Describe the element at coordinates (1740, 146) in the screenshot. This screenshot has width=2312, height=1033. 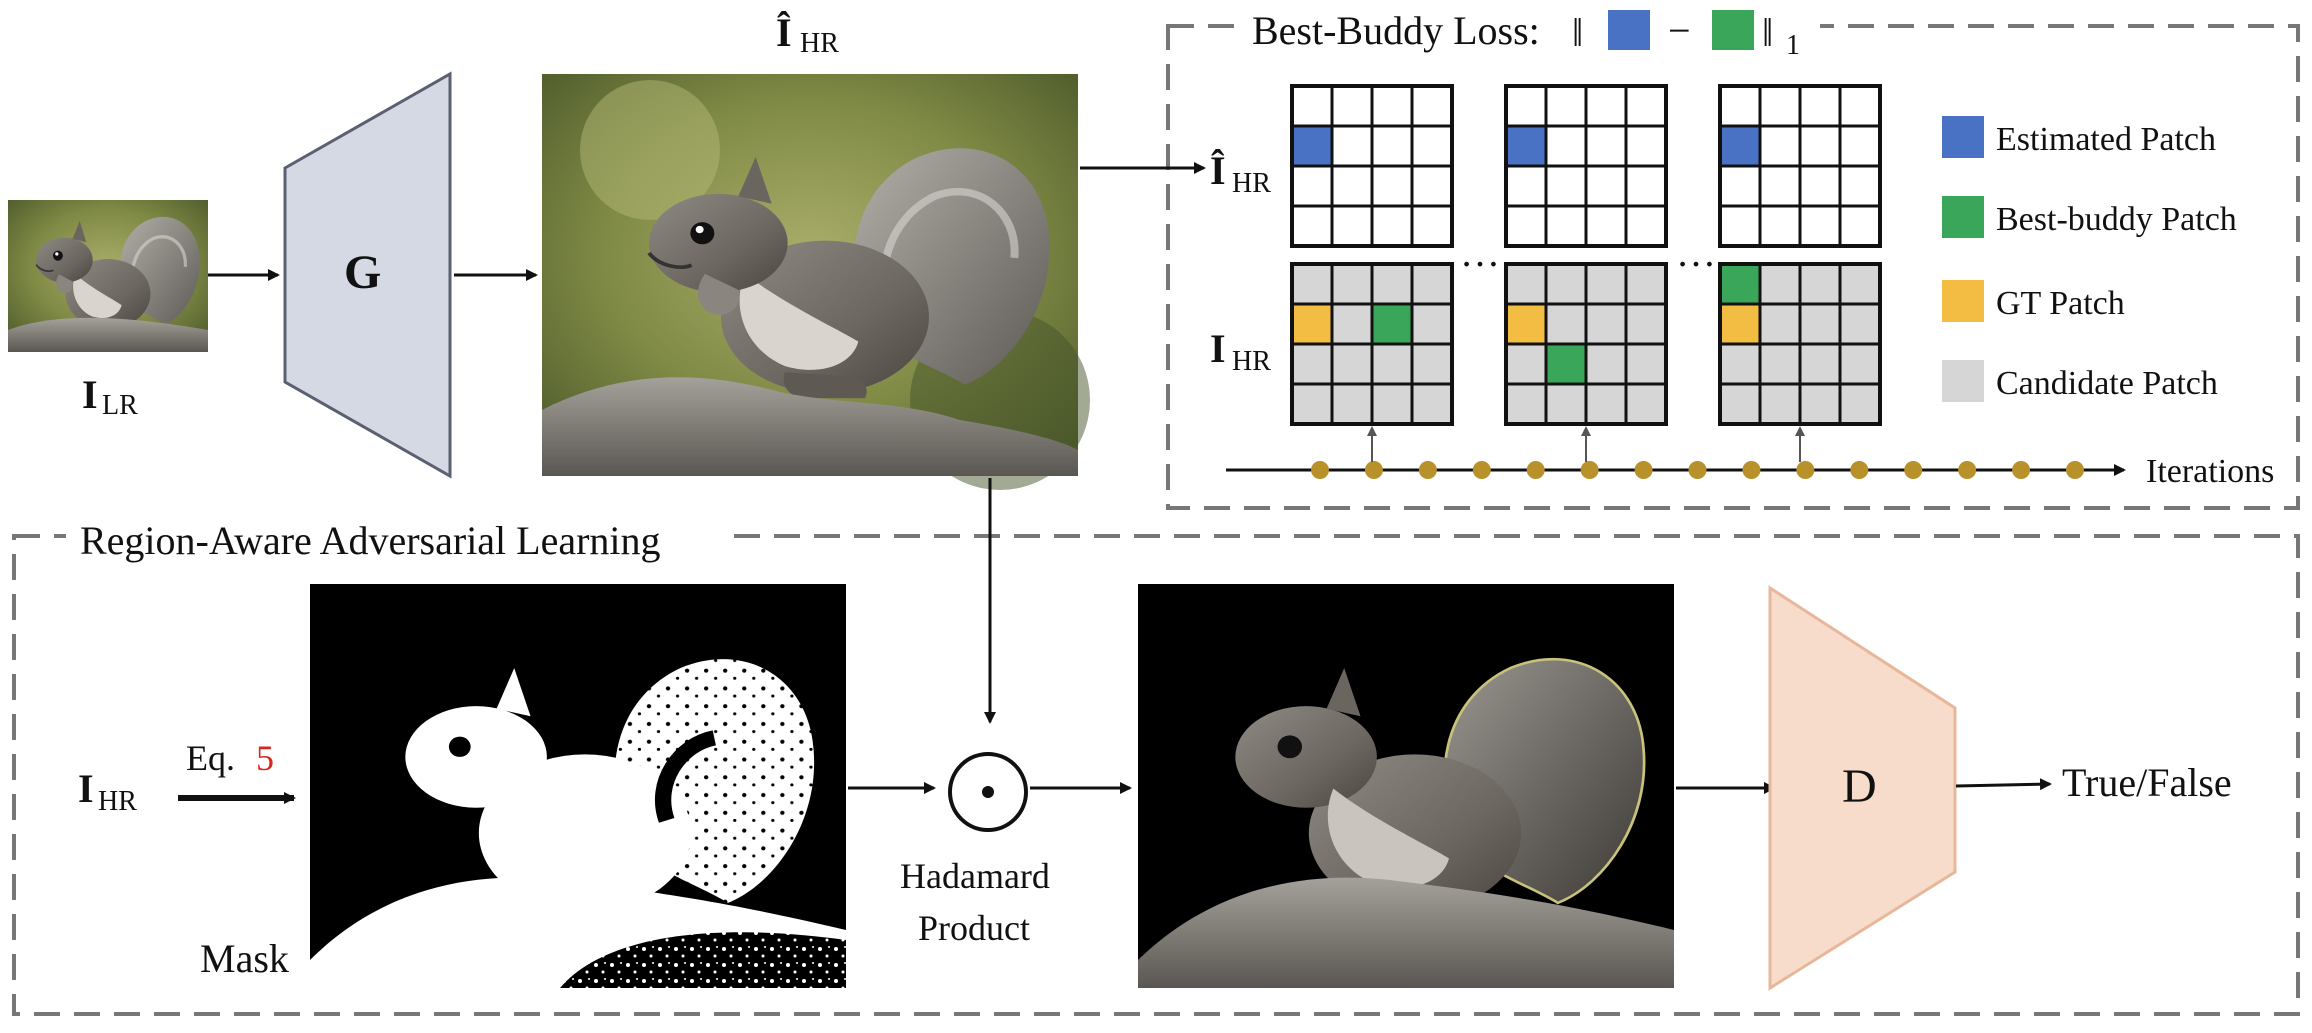
I see `estimated-patch` at that location.